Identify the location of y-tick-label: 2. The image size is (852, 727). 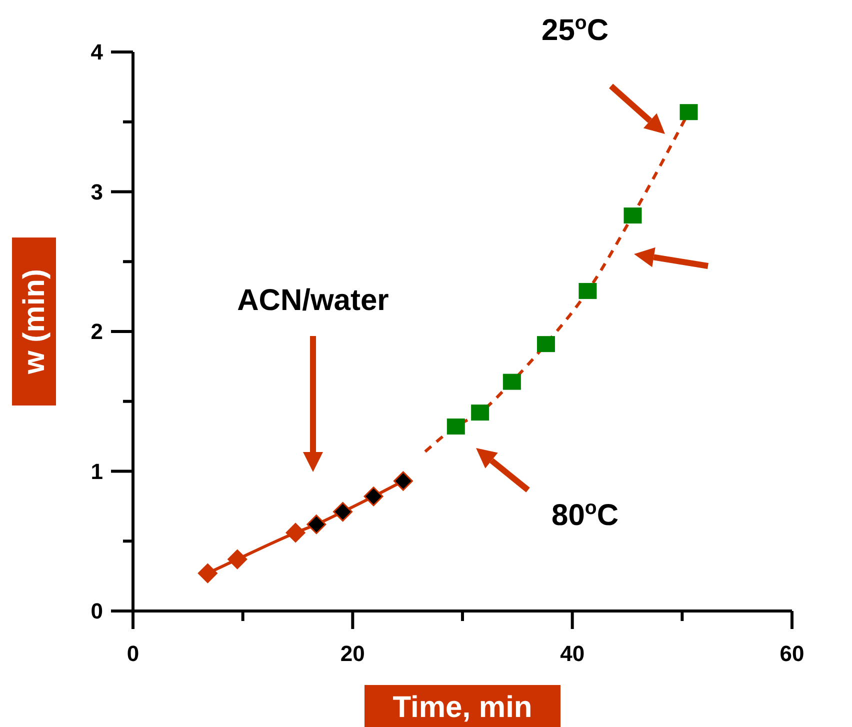
(96, 331).